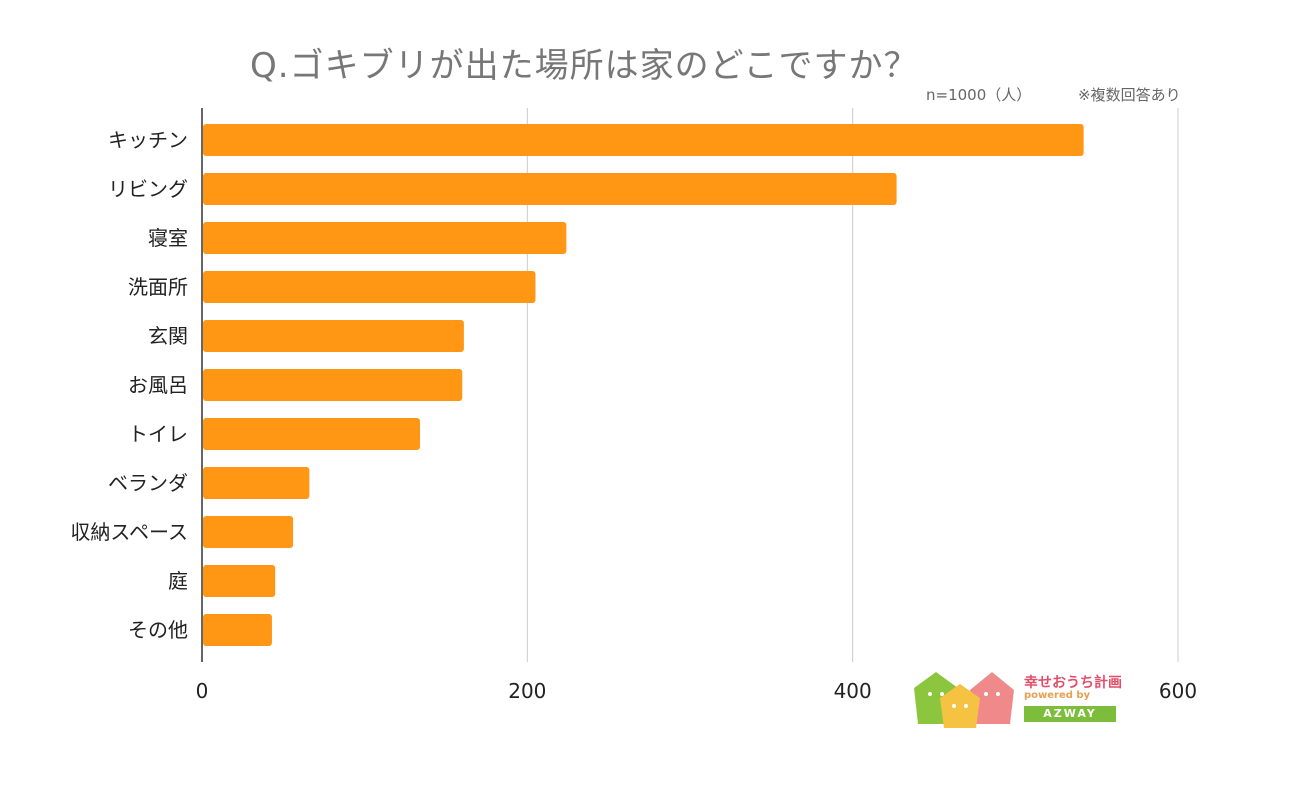  What do you see at coordinates (168, 336) in the screenshot?
I see `category-label: 玄関` at bounding box center [168, 336].